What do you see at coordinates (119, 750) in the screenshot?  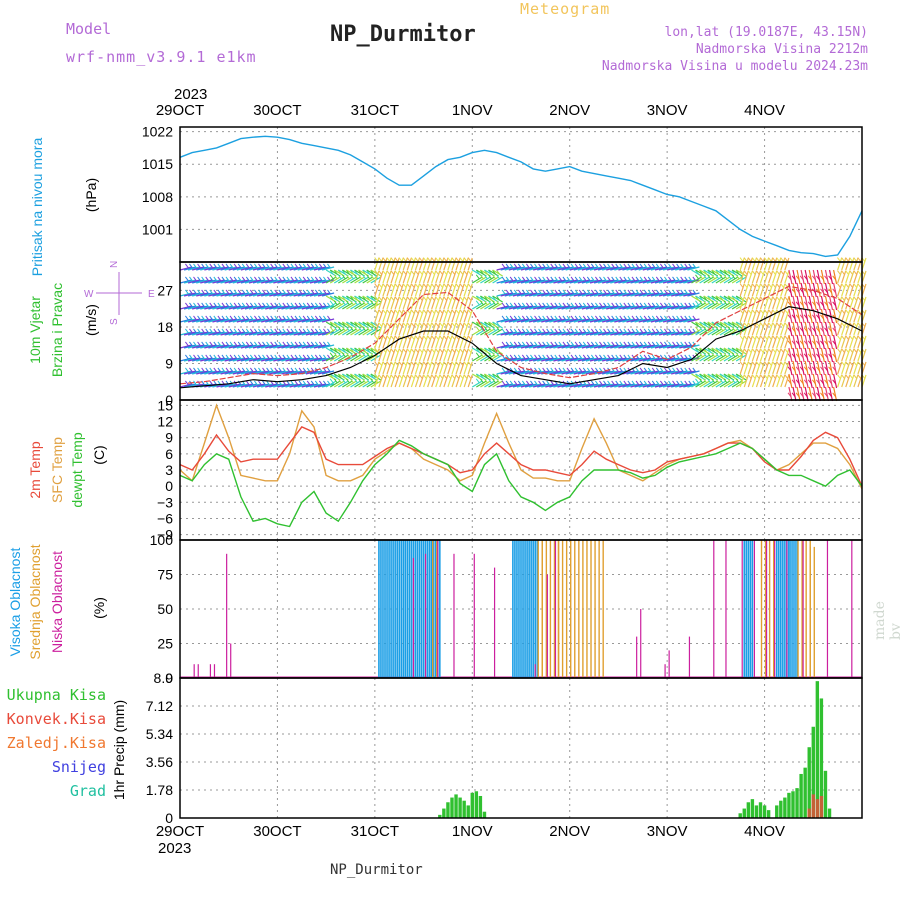 I see `precip-unit-label: 1hr Precip (mm)` at bounding box center [119, 750].